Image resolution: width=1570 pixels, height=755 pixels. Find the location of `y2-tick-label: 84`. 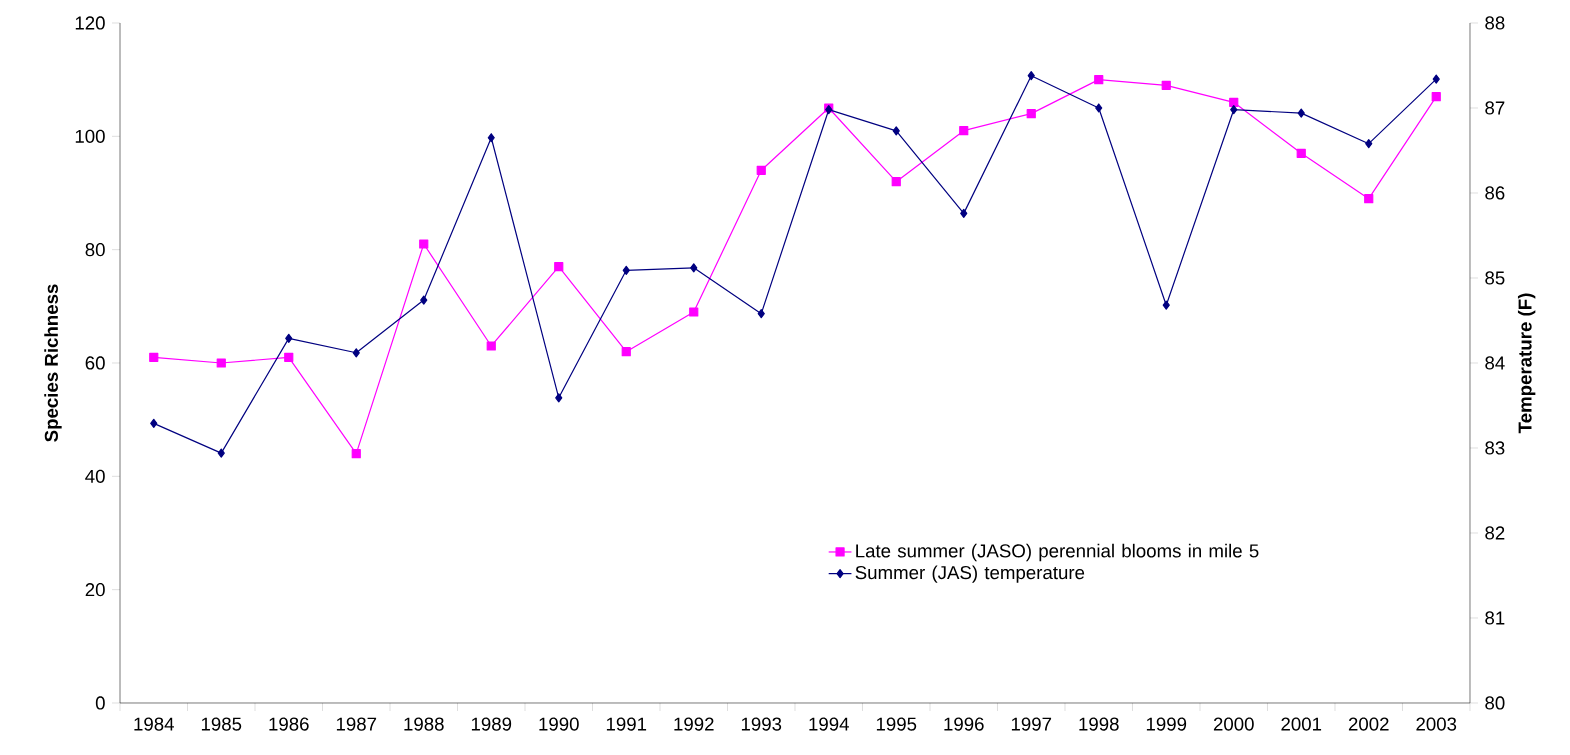

y2-tick-label: 84 is located at coordinates (1495, 363).